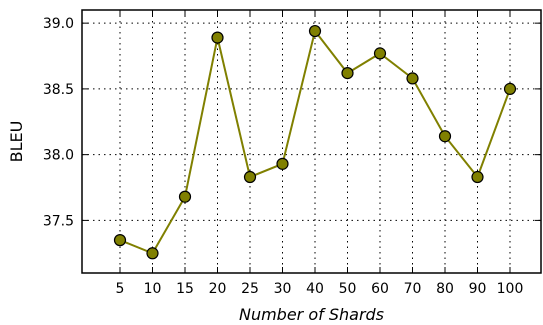  What do you see at coordinates (16, 142) in the screenshot?
I see `y-axis-title: BLEU` at bounding box center [16, 142].